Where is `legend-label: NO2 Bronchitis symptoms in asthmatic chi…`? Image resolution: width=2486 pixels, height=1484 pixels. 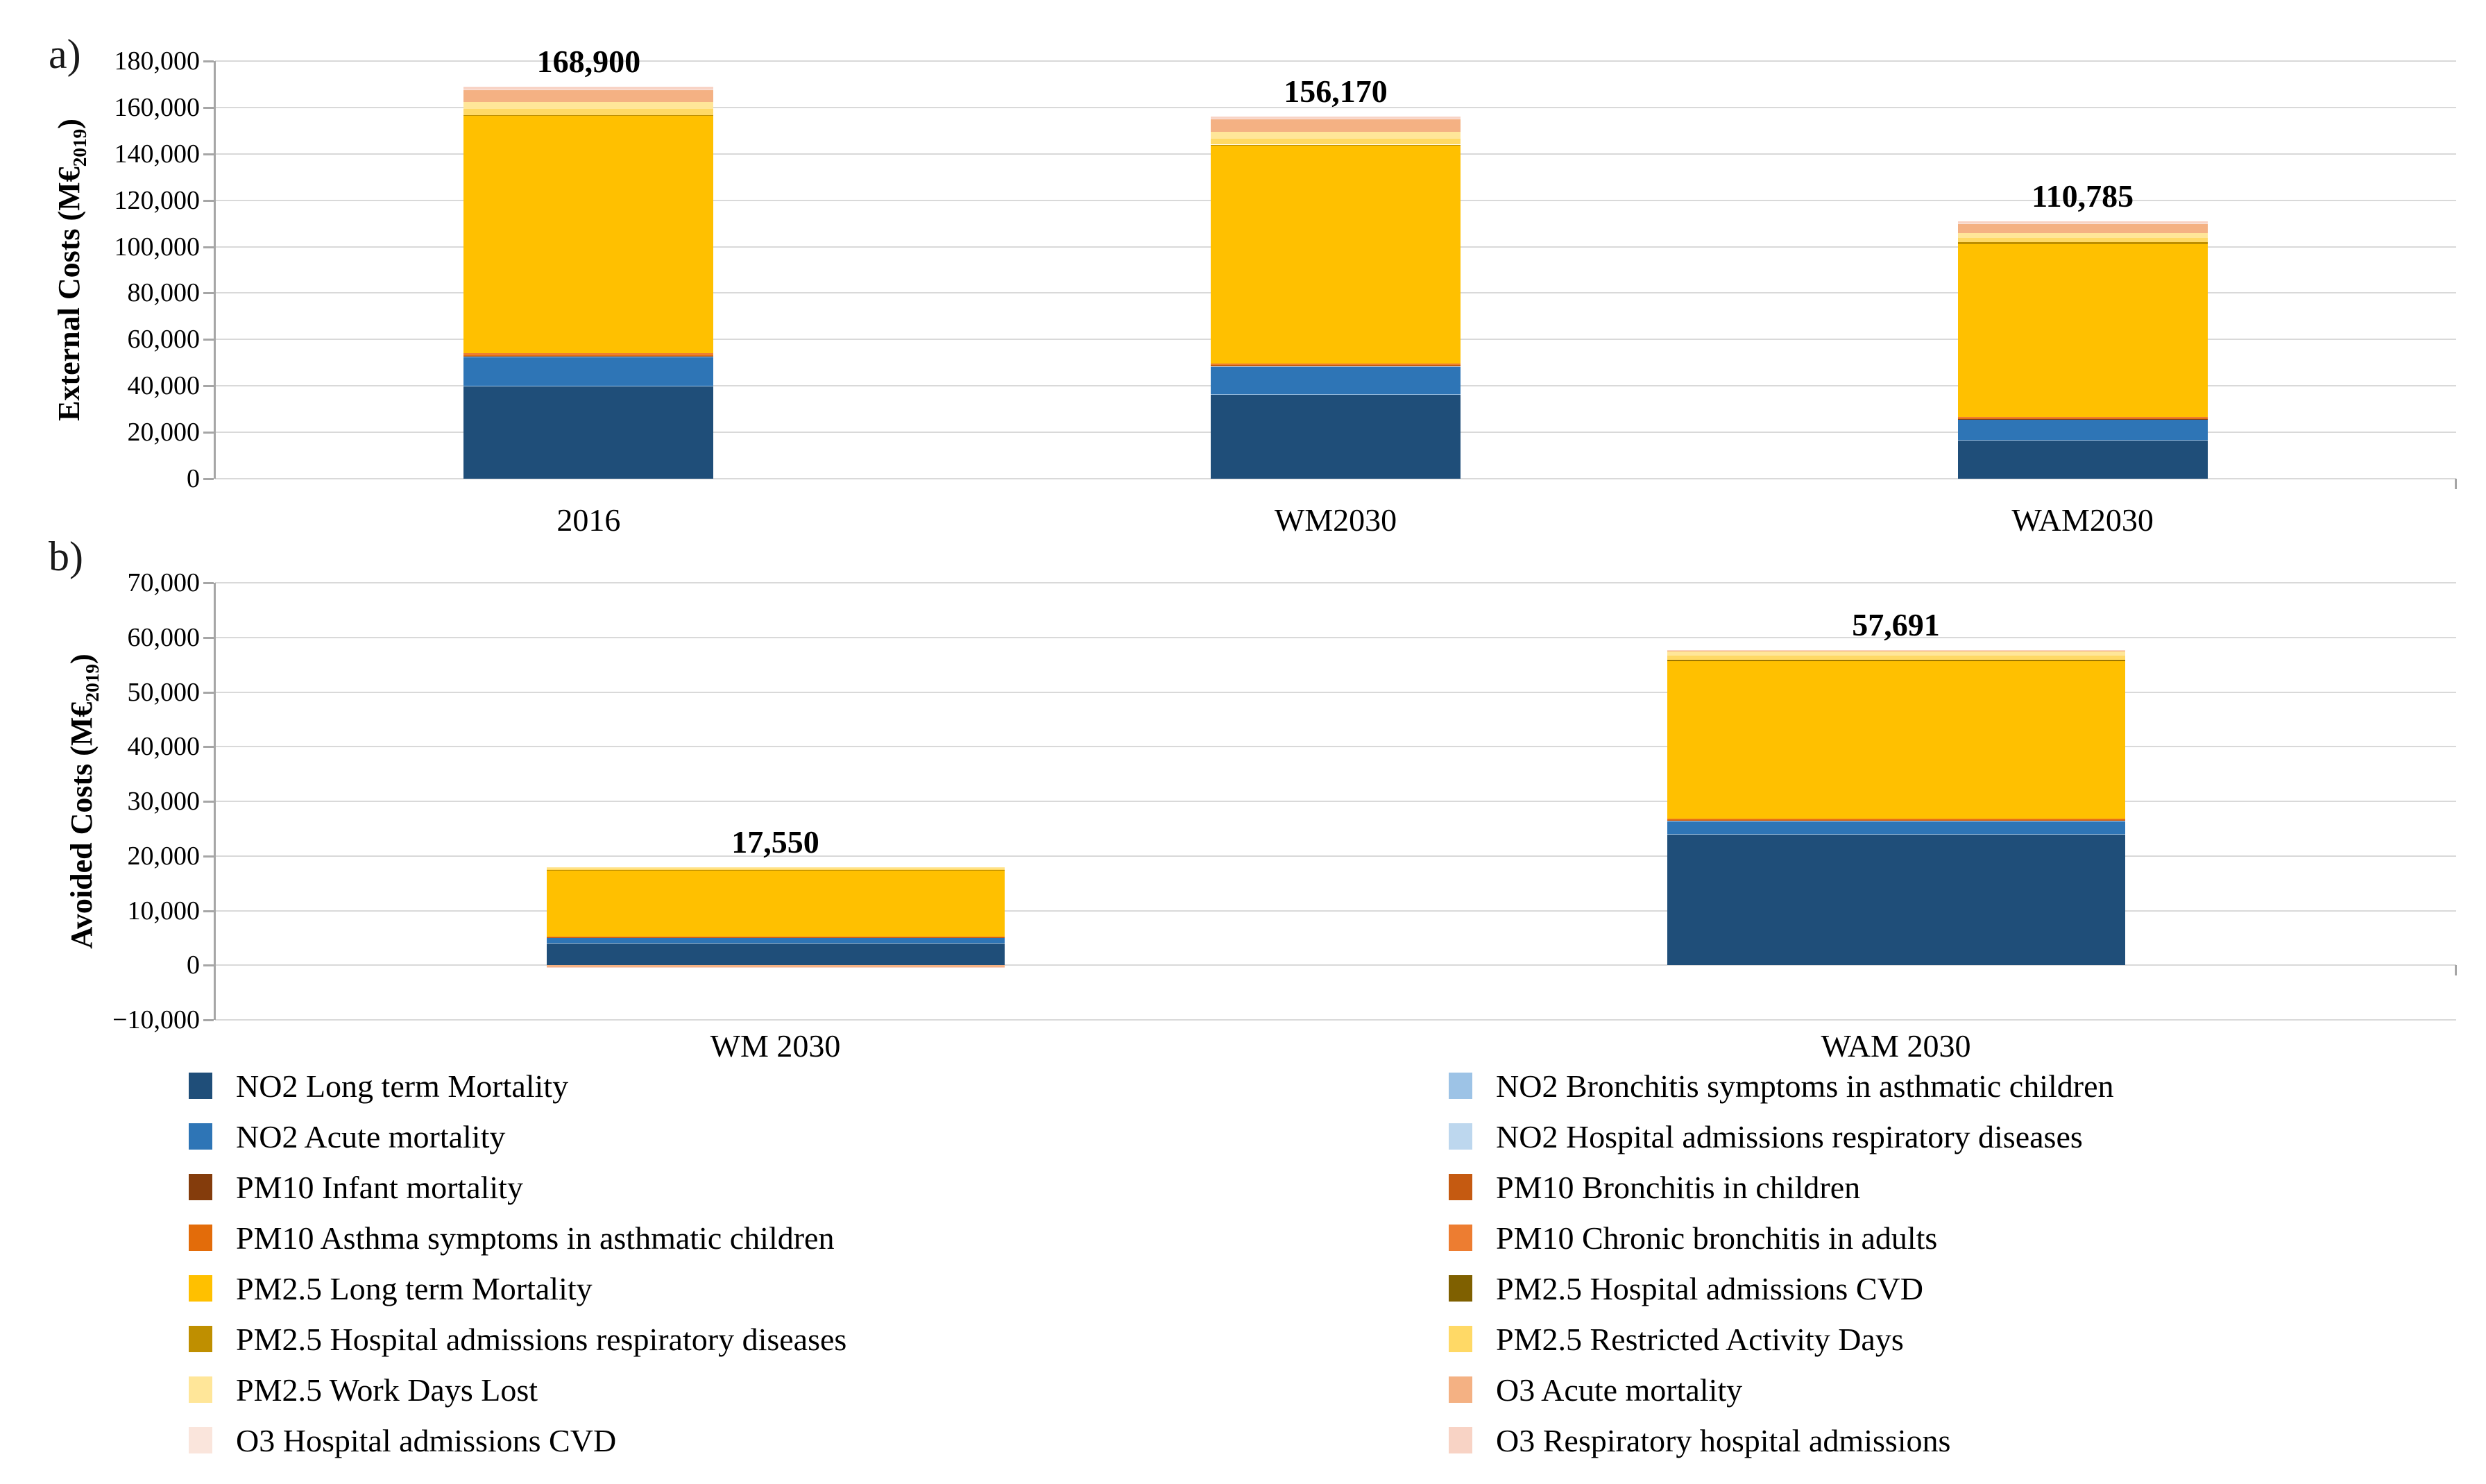
legend-label: NO2 Bronchitis symptoms in asthmatic chi… is located at coordinates (1805, 1086).